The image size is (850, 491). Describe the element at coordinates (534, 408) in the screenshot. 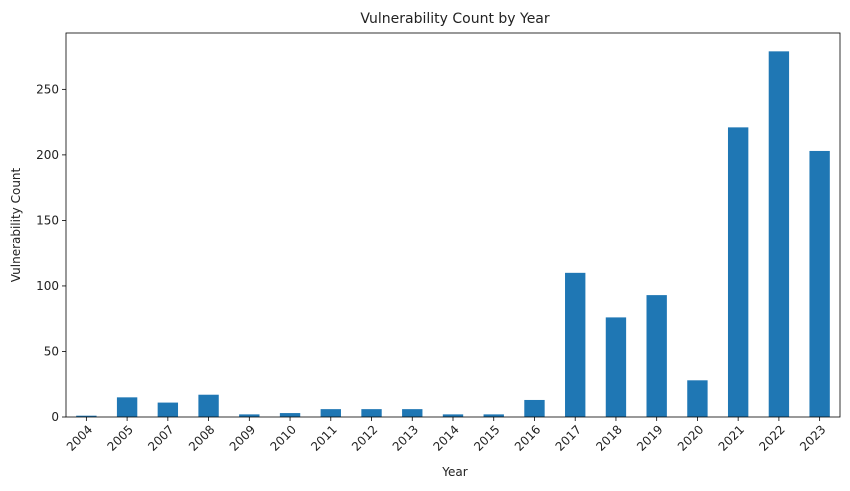

I see `bar-2016` at that location.